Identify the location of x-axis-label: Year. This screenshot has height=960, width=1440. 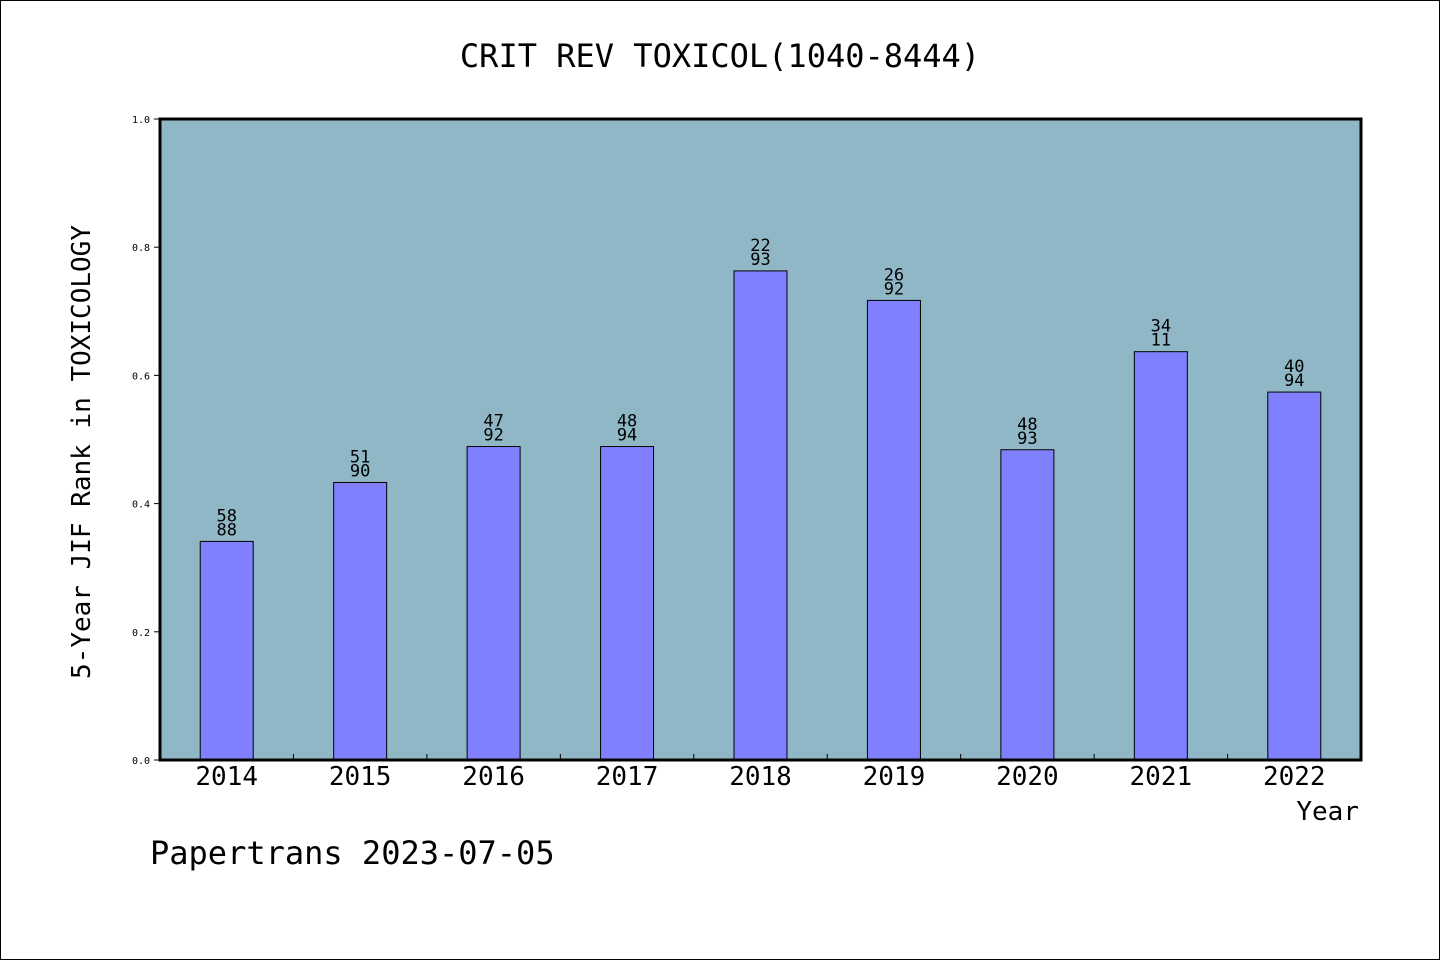
(1327, 812).